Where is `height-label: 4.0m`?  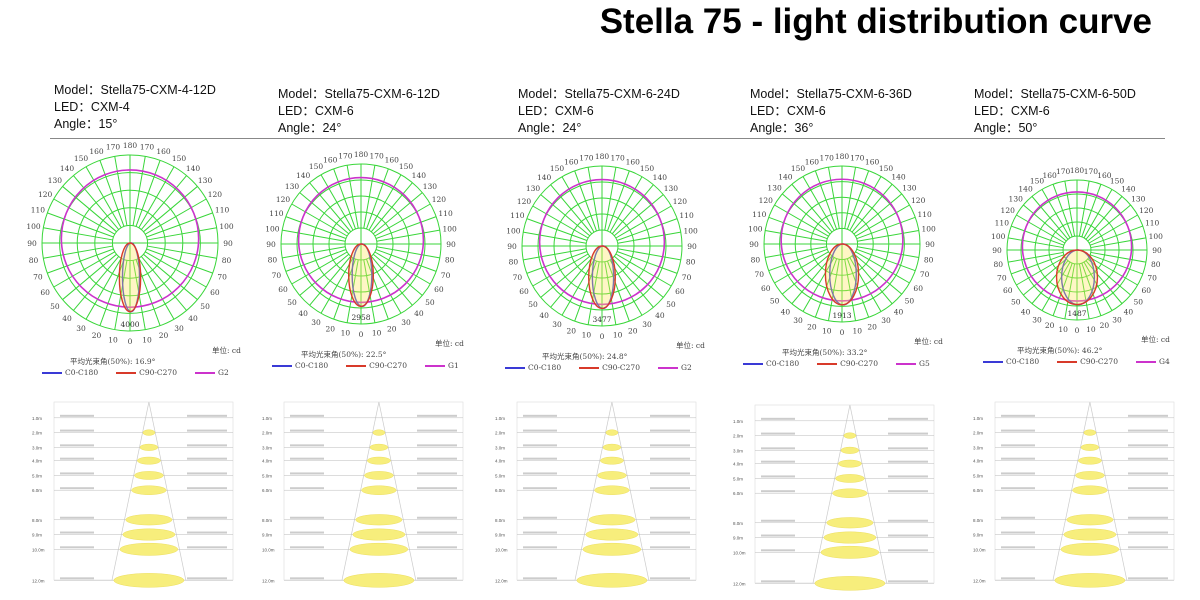 height-label: 4.0m is located at coordinates (37, 461).